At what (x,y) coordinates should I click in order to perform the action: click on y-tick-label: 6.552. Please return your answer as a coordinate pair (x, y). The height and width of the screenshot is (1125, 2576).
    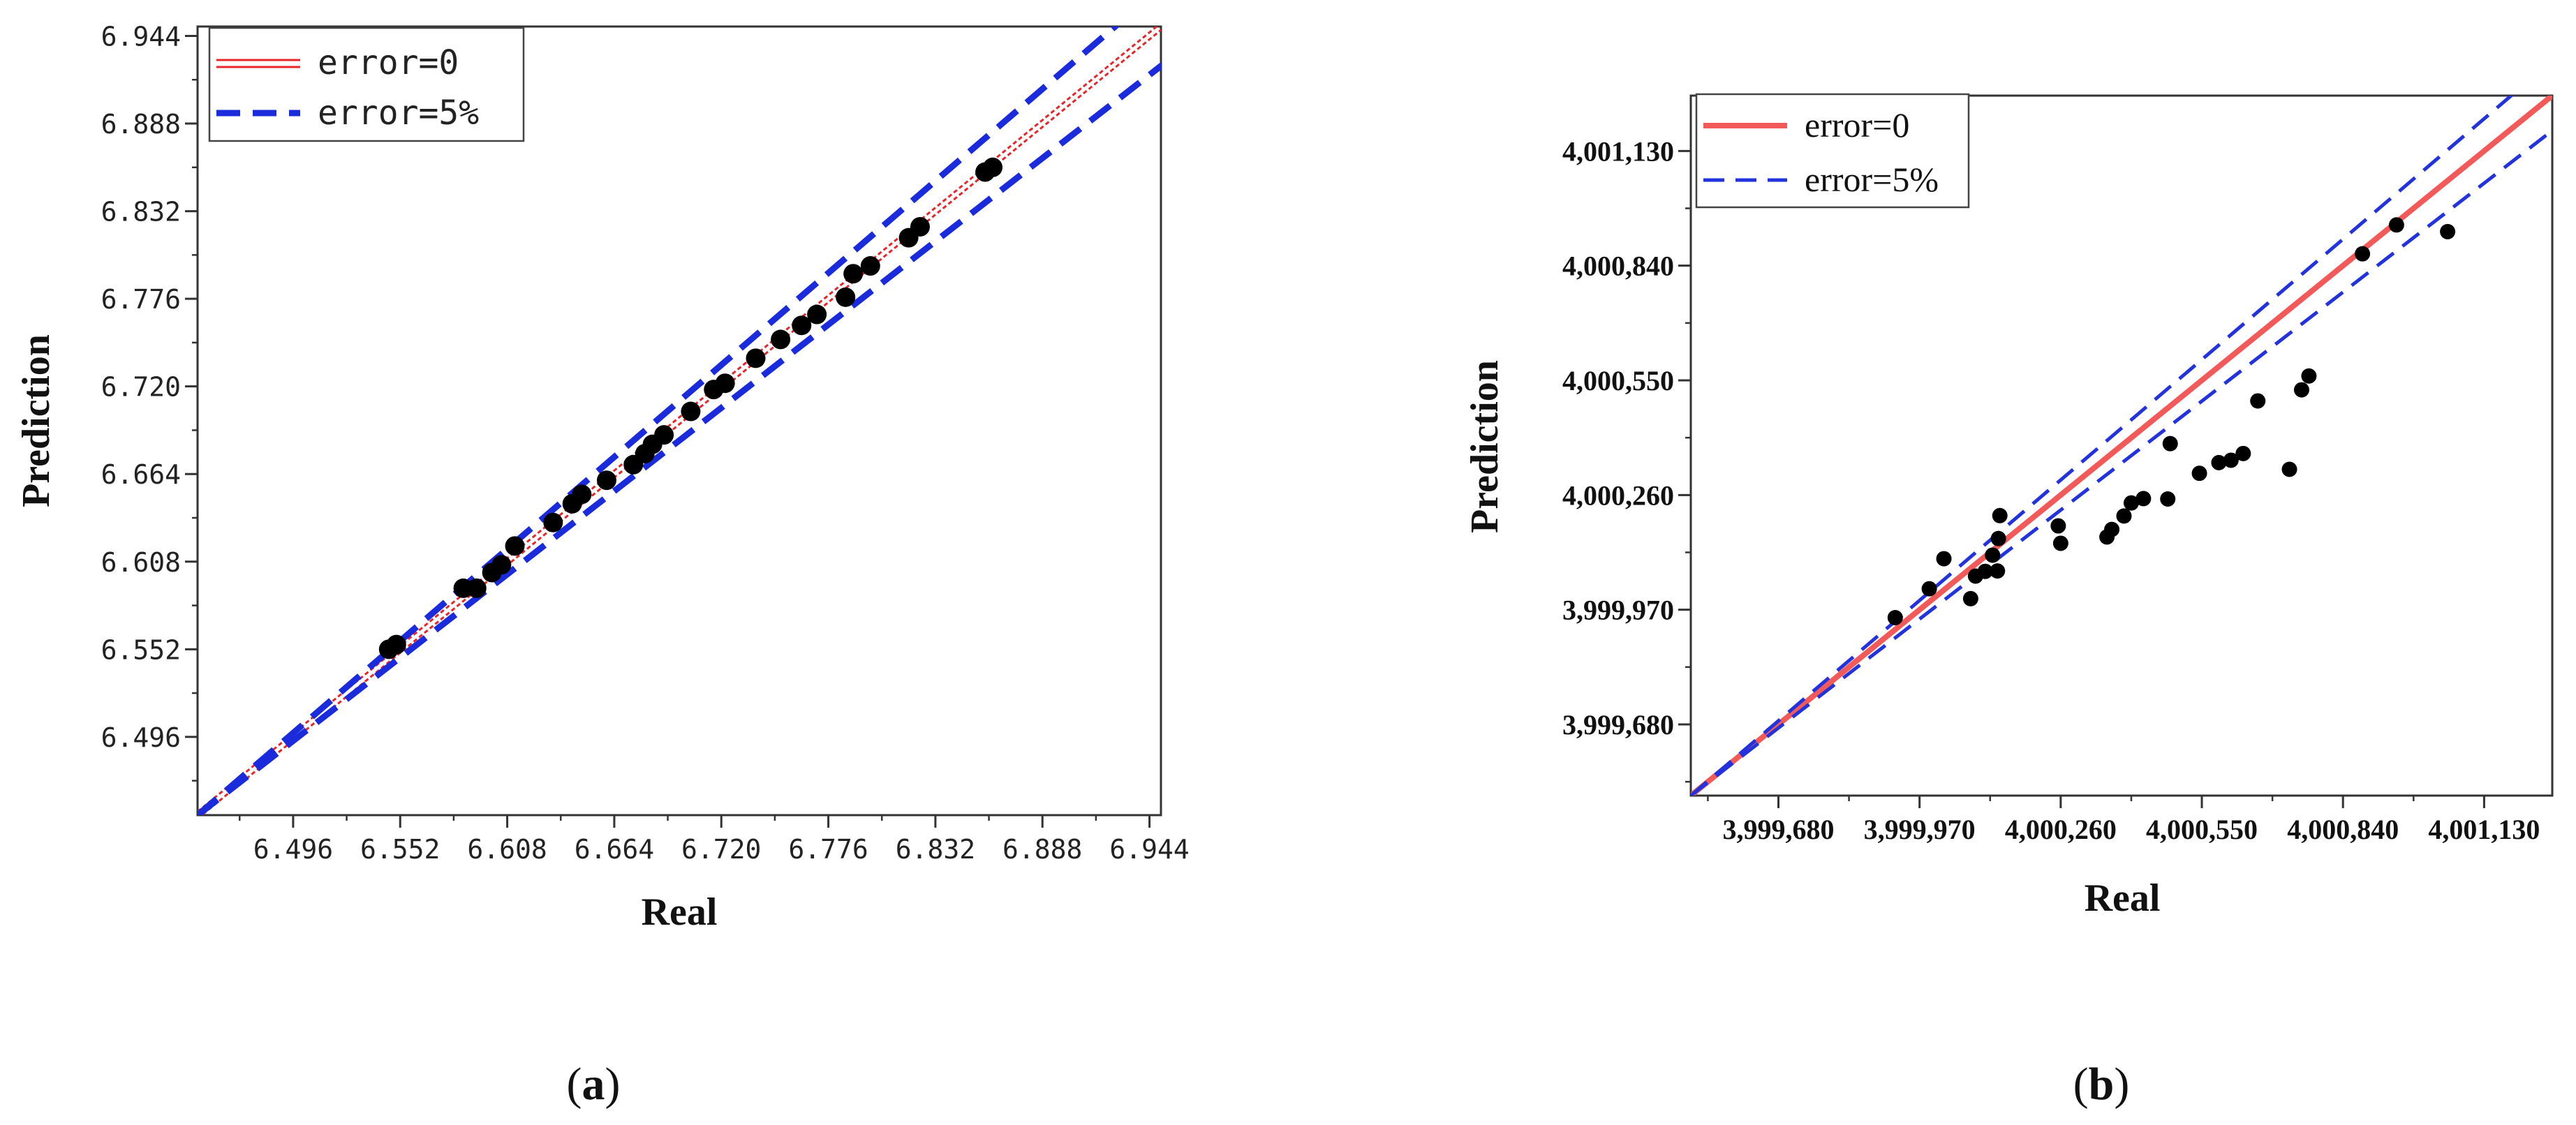
    Looking at the image, I should click on (141, 649).